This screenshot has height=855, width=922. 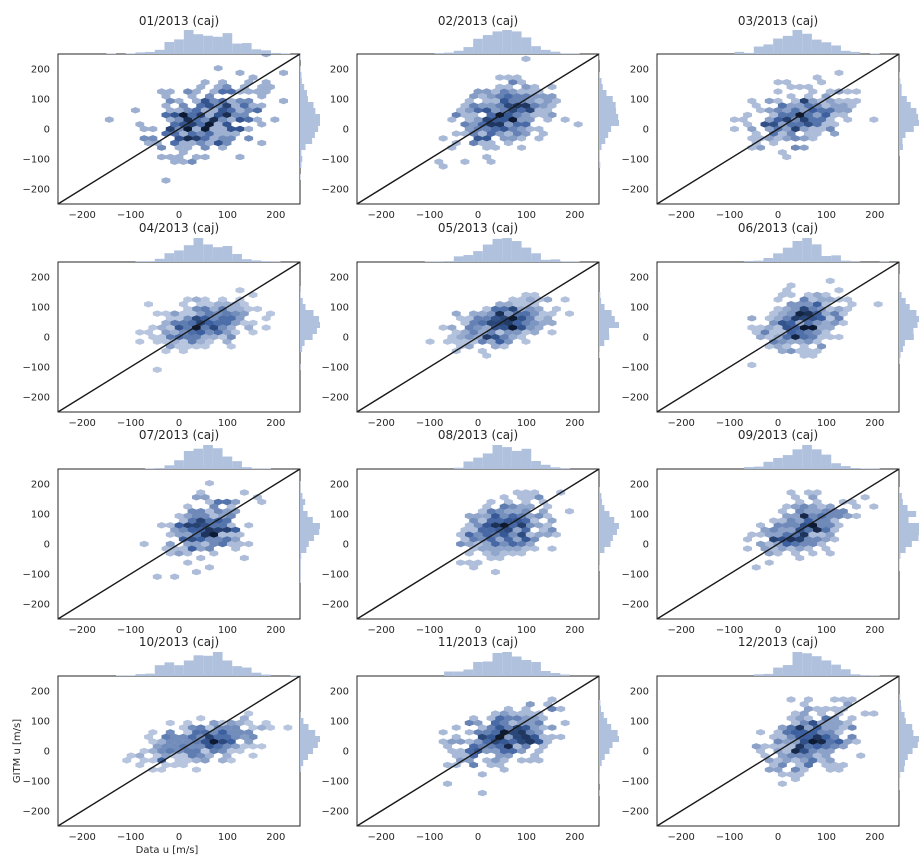 What do you see at coordinates (310, 117) in the screenshot?
I see `marginal-right` at bounding box center [310, 117].